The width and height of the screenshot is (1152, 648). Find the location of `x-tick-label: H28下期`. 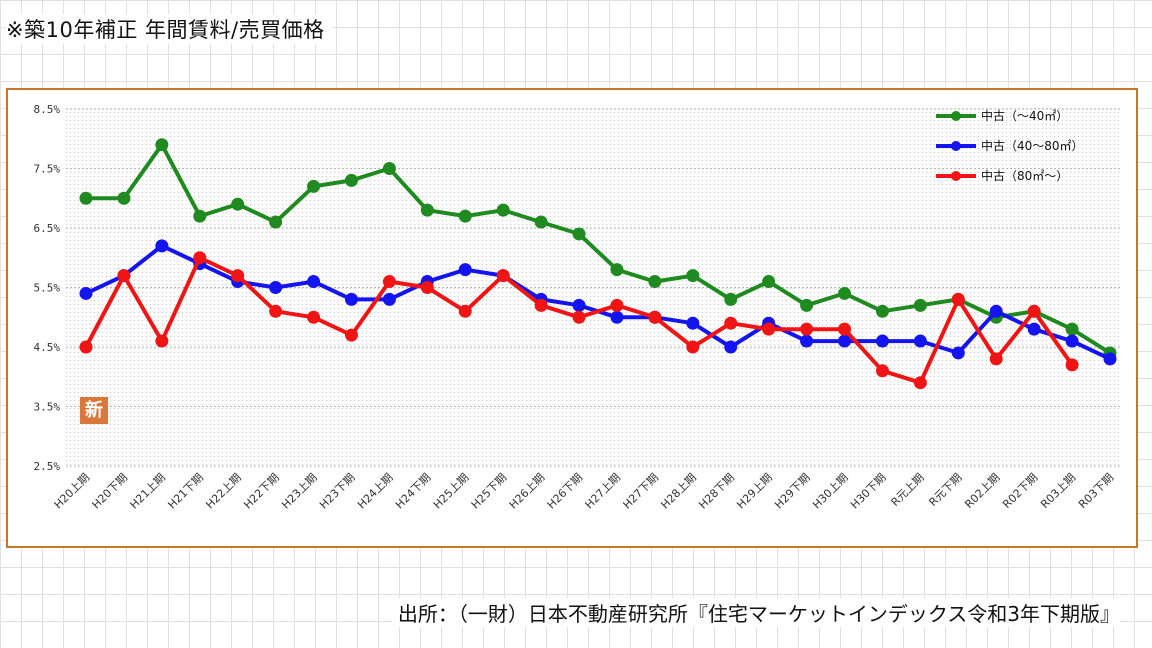

x-tick-label: H28下期 is located at coordinates (716, 491).